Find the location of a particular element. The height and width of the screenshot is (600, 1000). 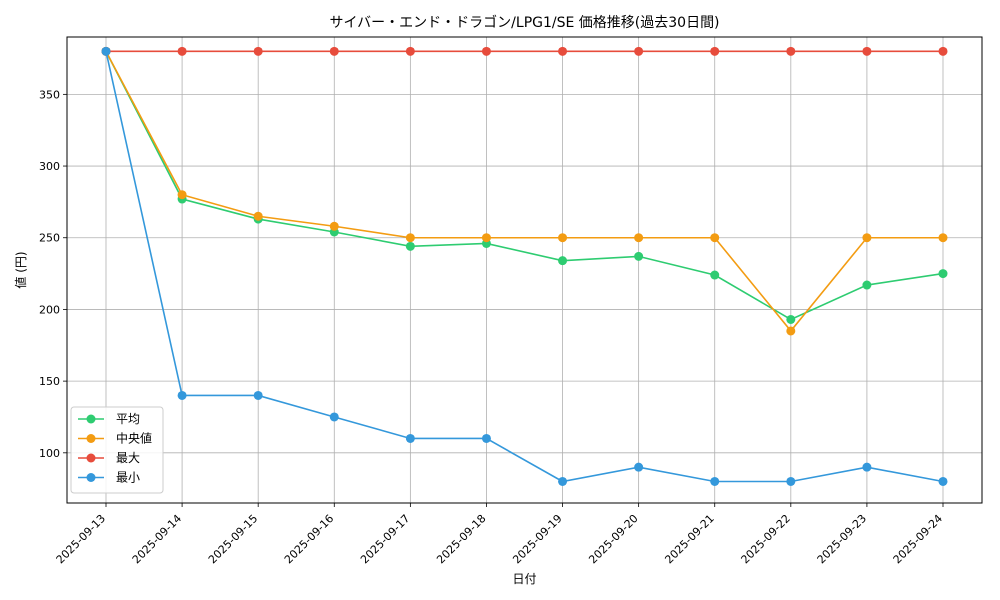

chart-title: サイバー・エンド・ドラゴン/LPG1/SE 価格推移(過去30日間) is located at coordinates (524, 22).